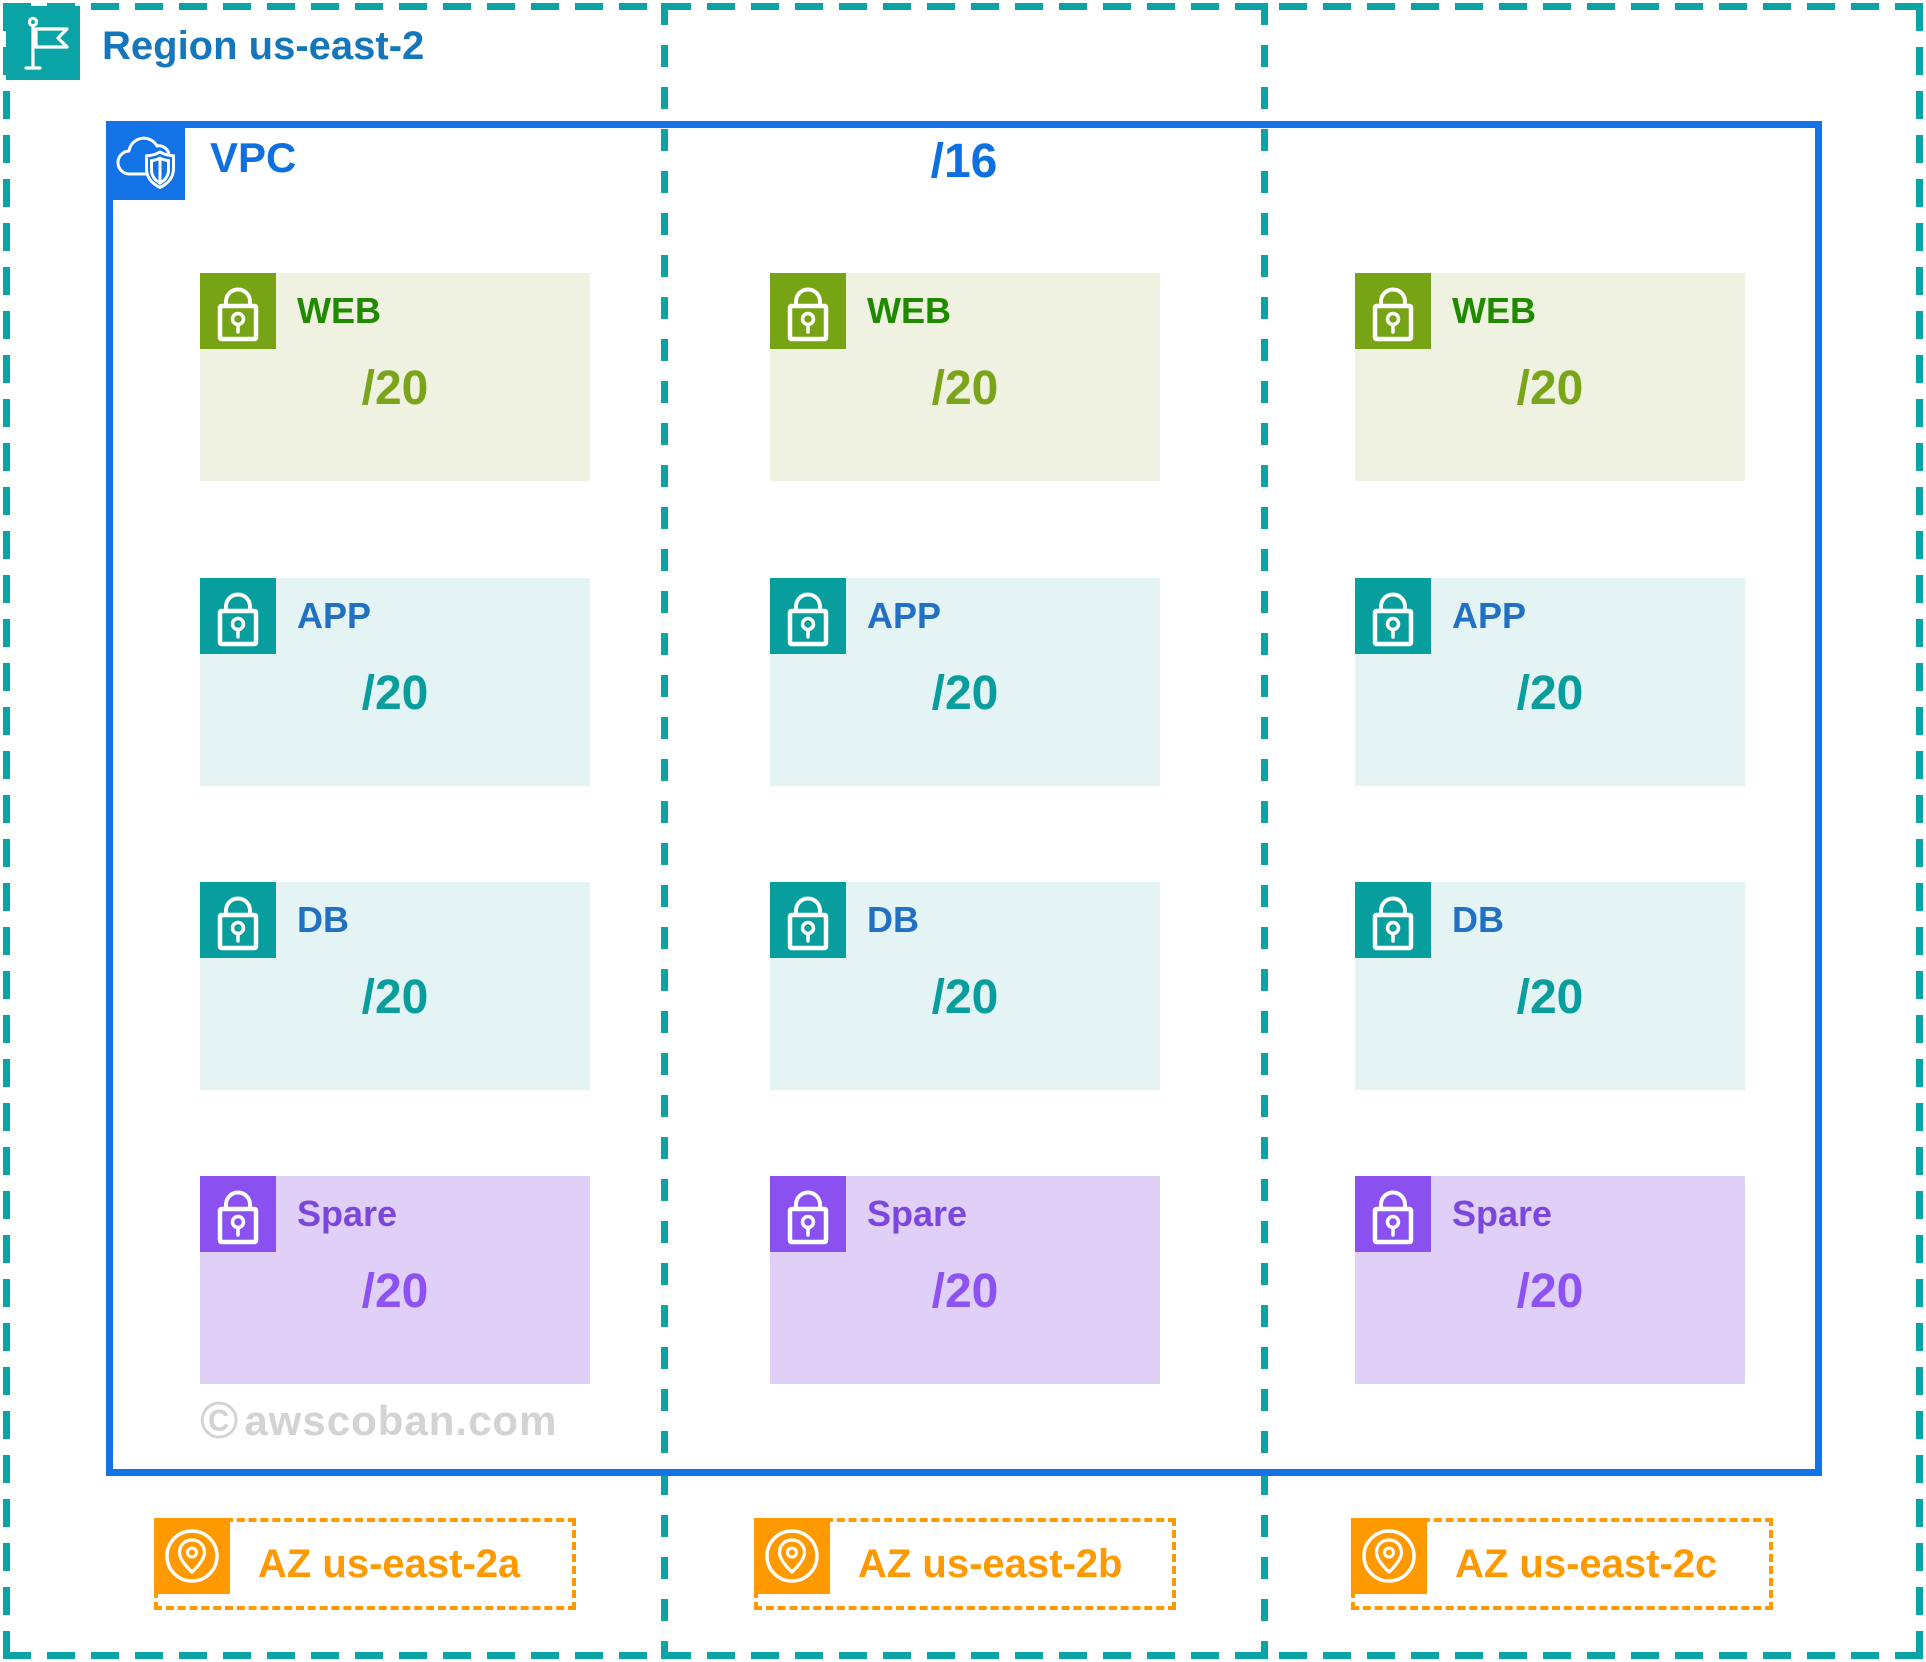 The width and height of the screenshot is (1926, 1662). I want to click on vpc-cloud-shield-icon, so click(145, 160).